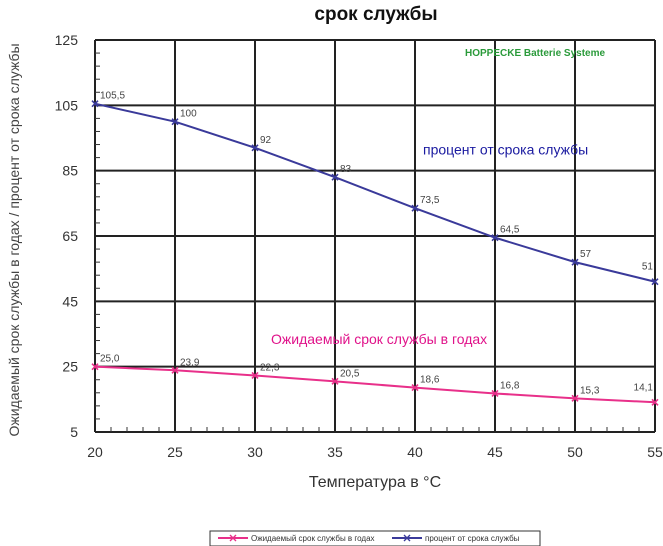 The width and height of the screenshot is (663, 546). What do you see at coordinates (346, 169) in the screenshot?
I see `data-label: 83` at bounding box center [346, 169].